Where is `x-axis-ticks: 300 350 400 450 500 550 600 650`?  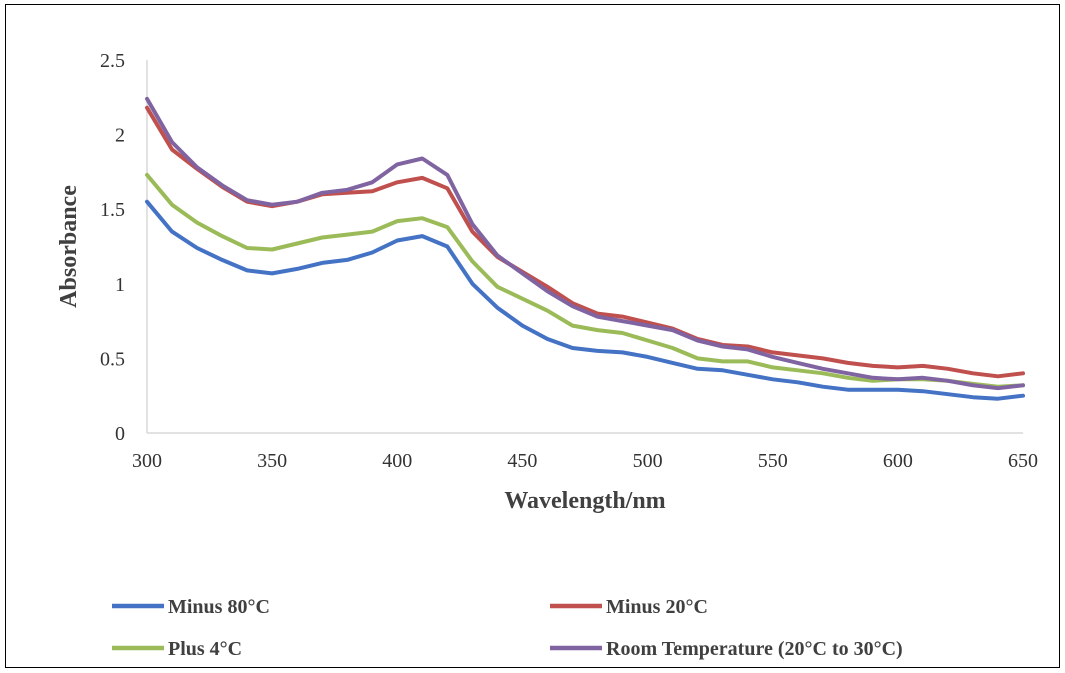 x-axis-ticks: 300 350 400 450 500 550 600 650 is located at coordinates (585, 461).